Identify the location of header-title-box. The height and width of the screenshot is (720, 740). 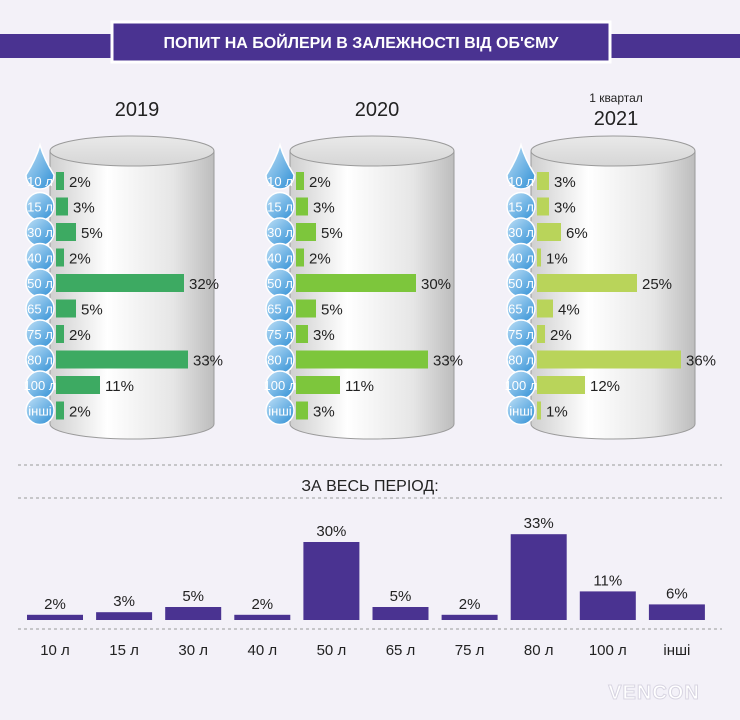
(361, 42).